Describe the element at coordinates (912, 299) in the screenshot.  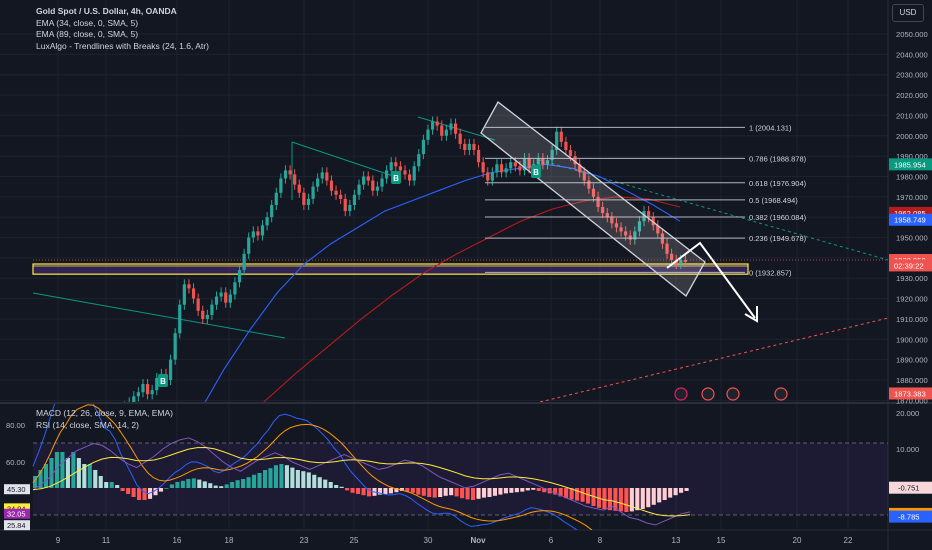
I see `price-tick-label: 1920.000` at that location.